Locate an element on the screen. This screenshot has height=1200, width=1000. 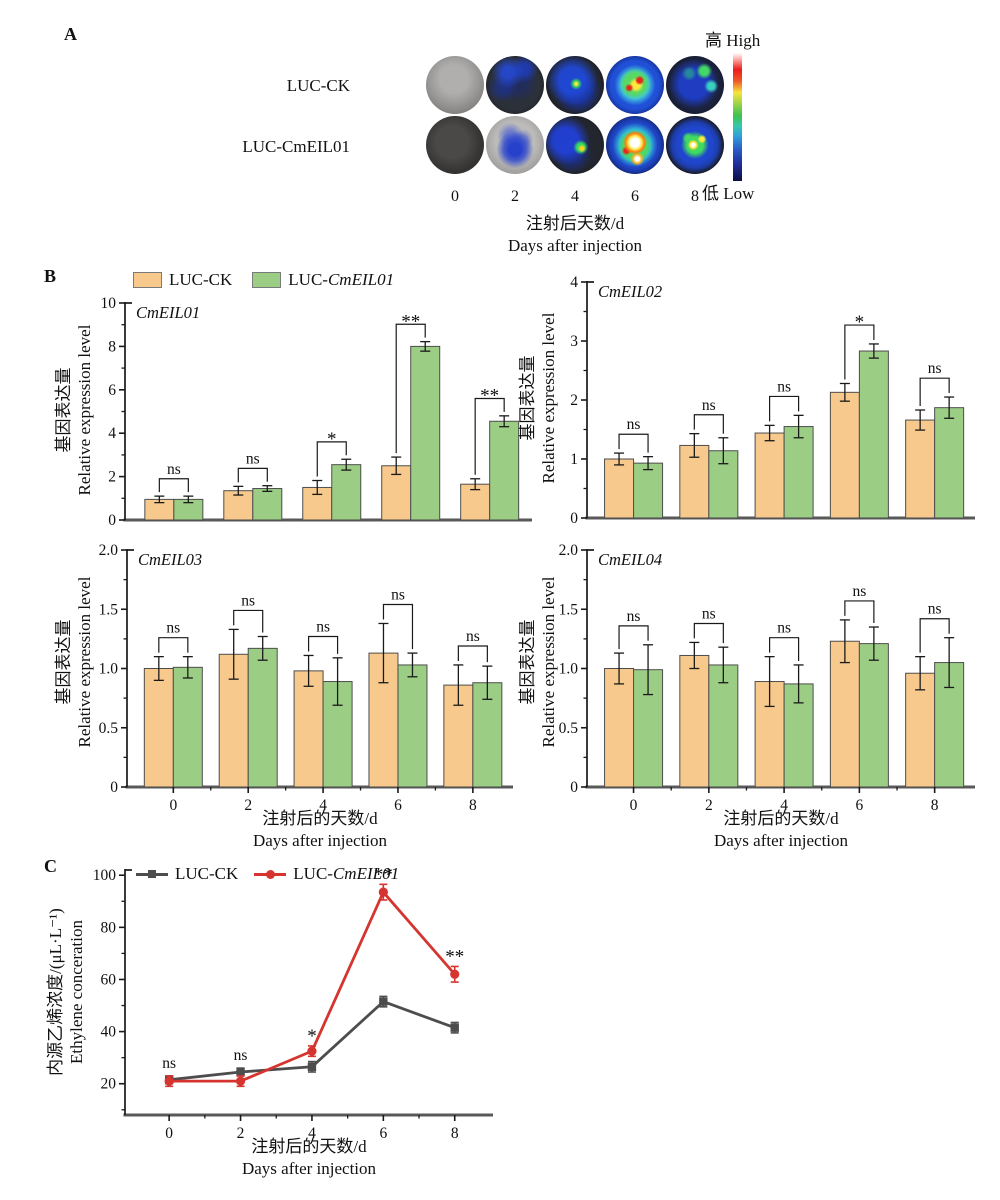
bar-chart-cmeil02: 0 1 2 3 4 CmEIL02 ns ns ns * ns is located at coordinates (772, 400).